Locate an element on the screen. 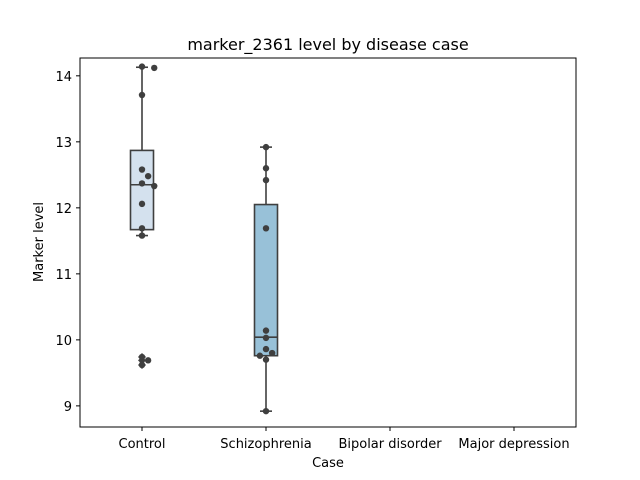 Image resolution: width=640 pixels, height=480 pixels. x-tick-label: Bipolar disorder is located at coordinates (390, 444).